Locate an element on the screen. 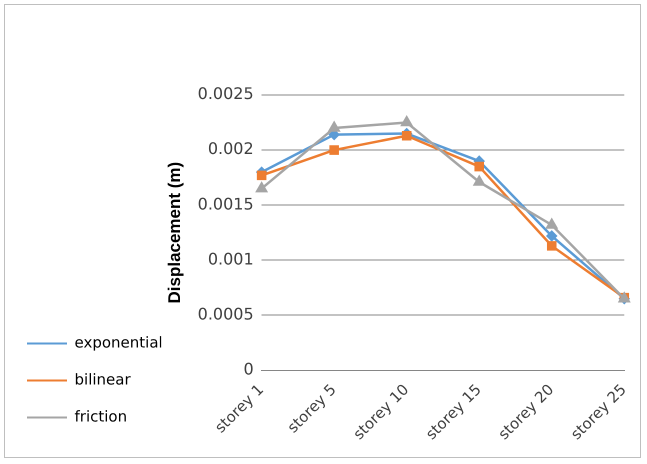 The width and height of the screenshot is (647, 464). legend-label: bilinear is located at coordinates (103, 379).